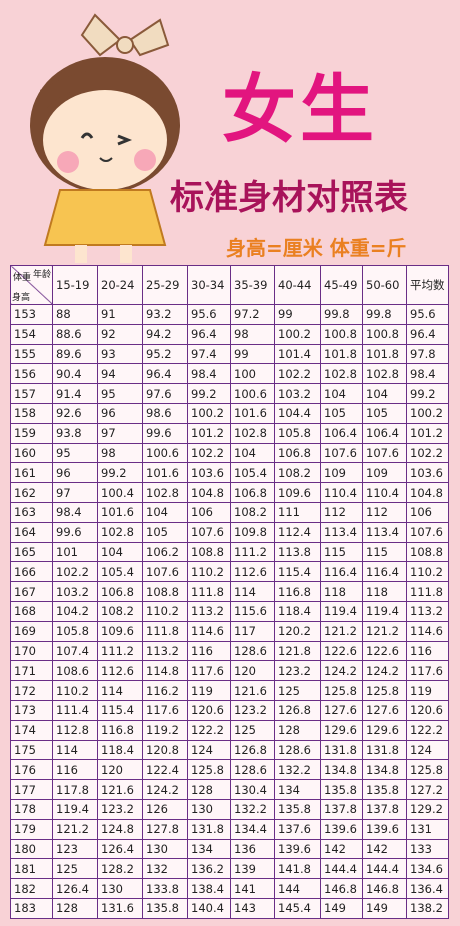 Image resolution: width=460 pixels, height=926 pixels. What do you see at coordinates (209, 552) in the screenshot?
I see `weight-cell: 108.8` at bounding box center [209, 552].